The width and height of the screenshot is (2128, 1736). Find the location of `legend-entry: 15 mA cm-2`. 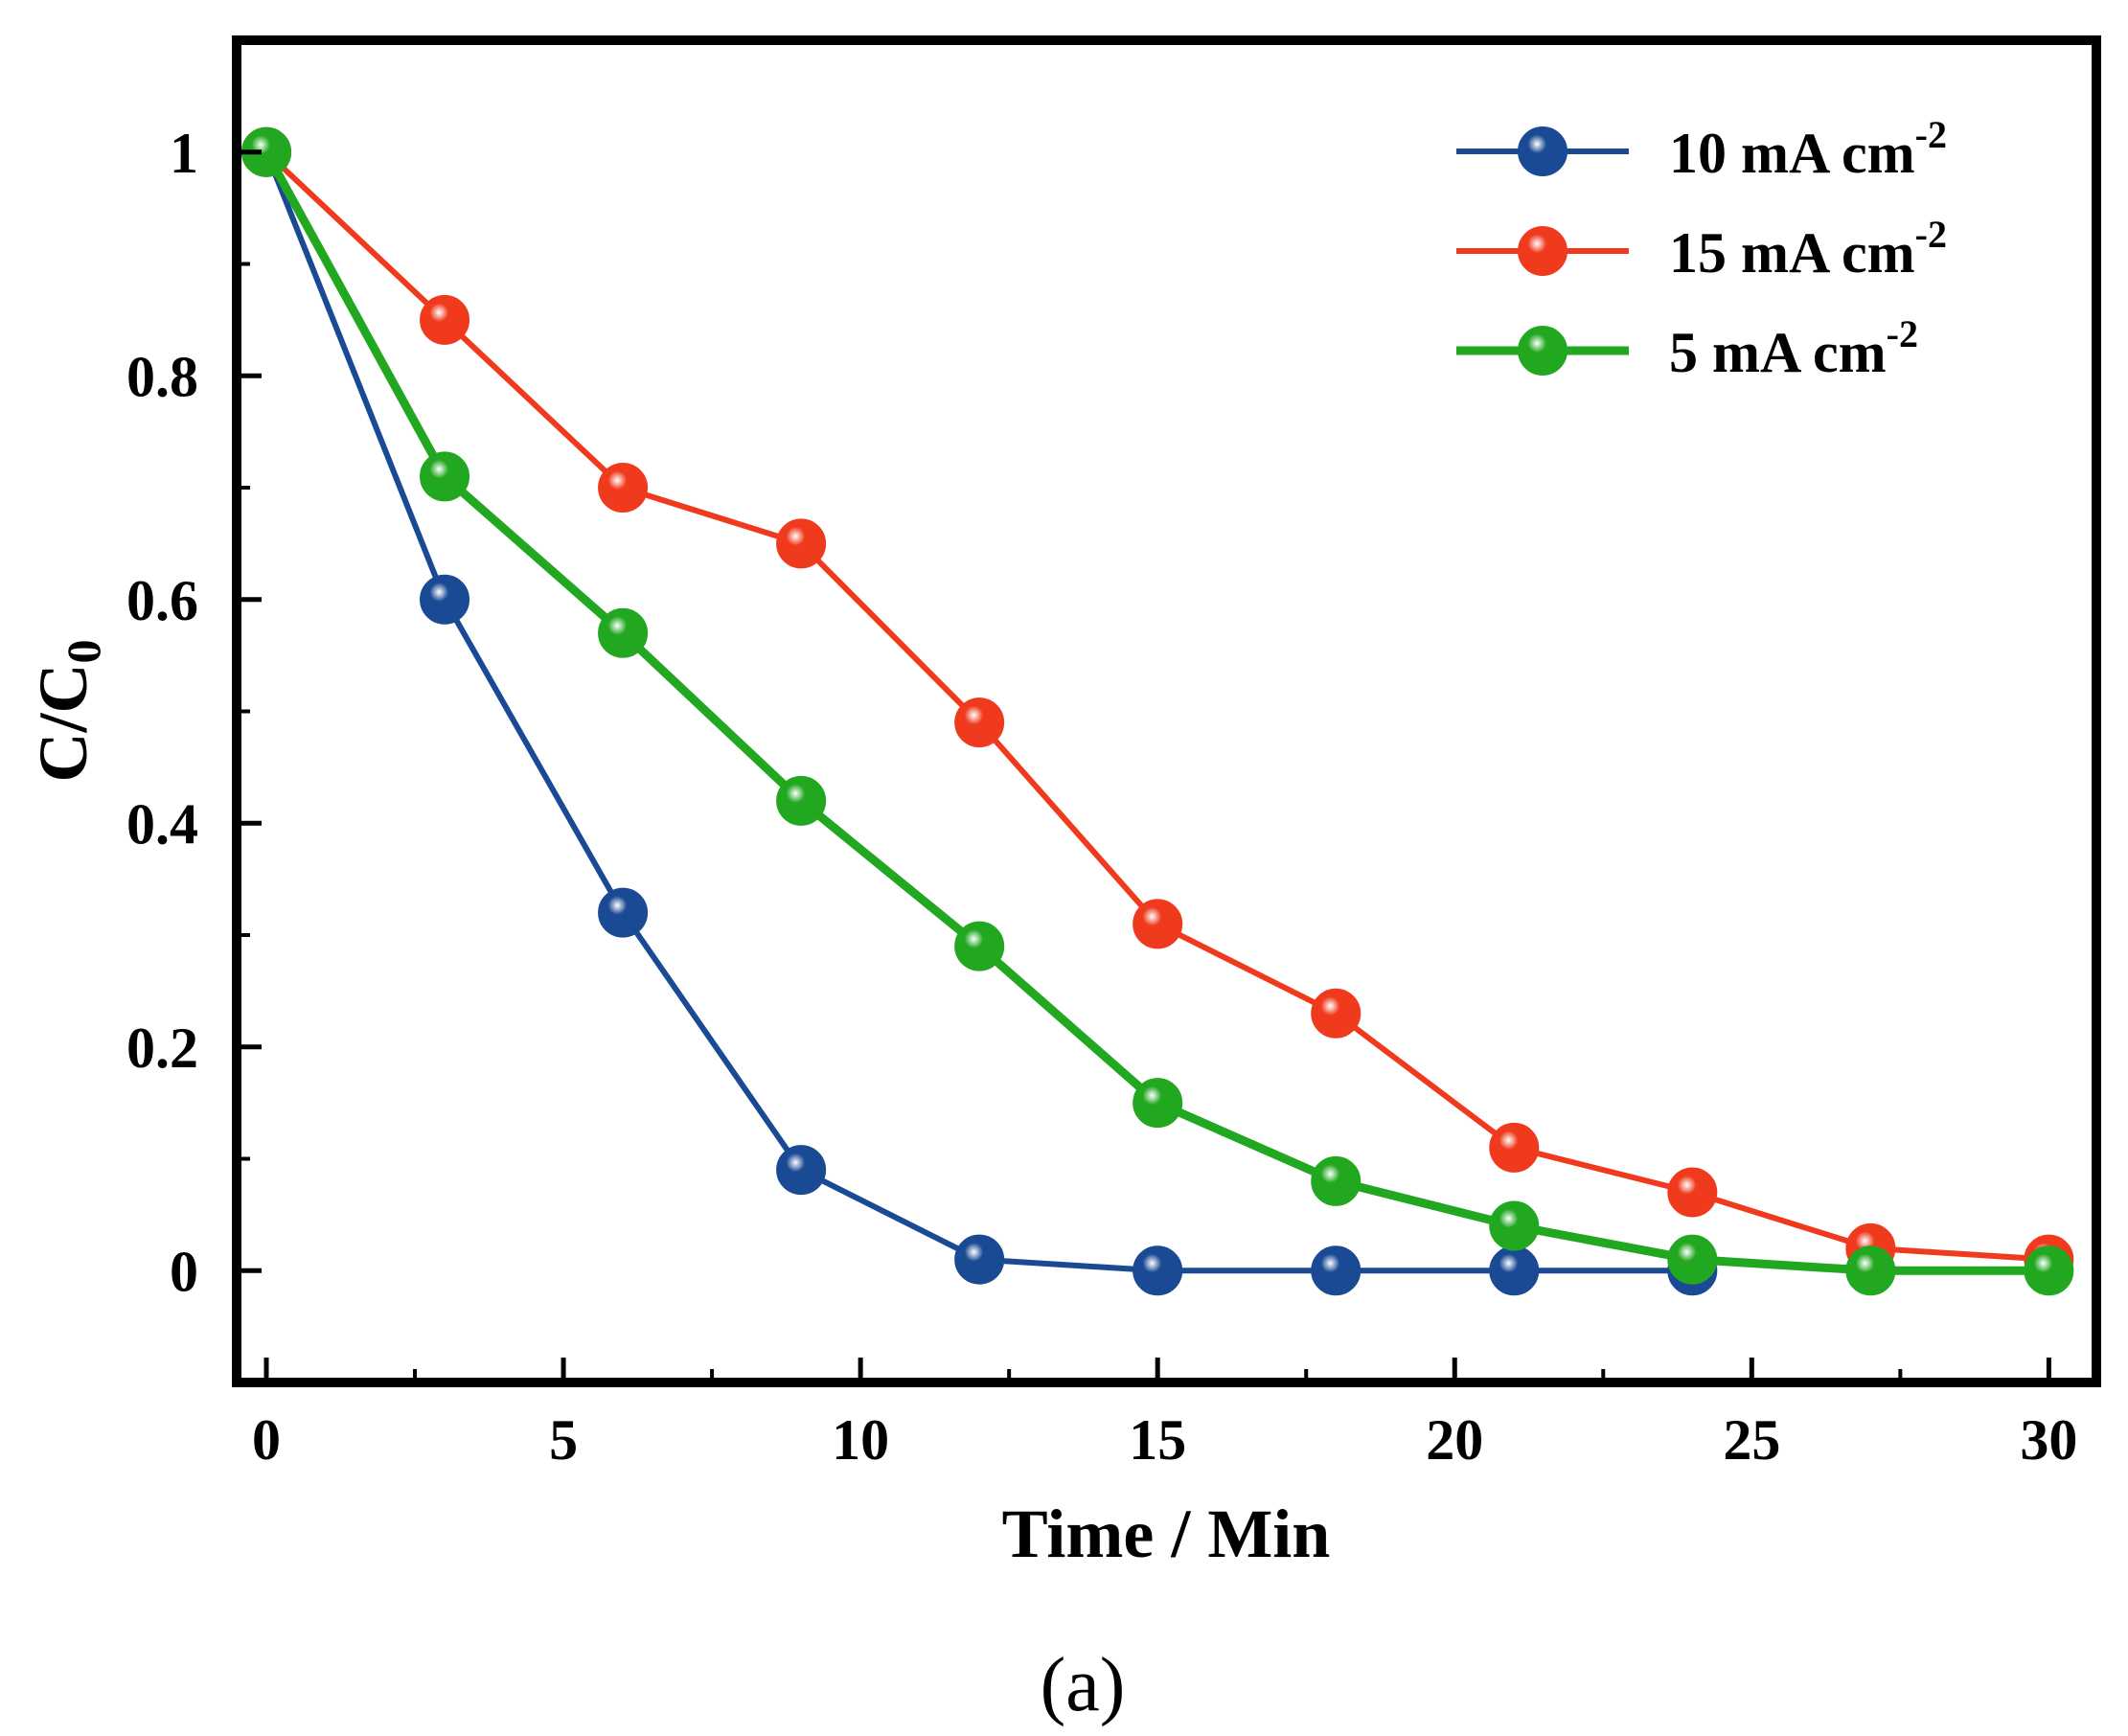

legend-entry: 15 mA cm-2 is located at coordinates (1701, 249).